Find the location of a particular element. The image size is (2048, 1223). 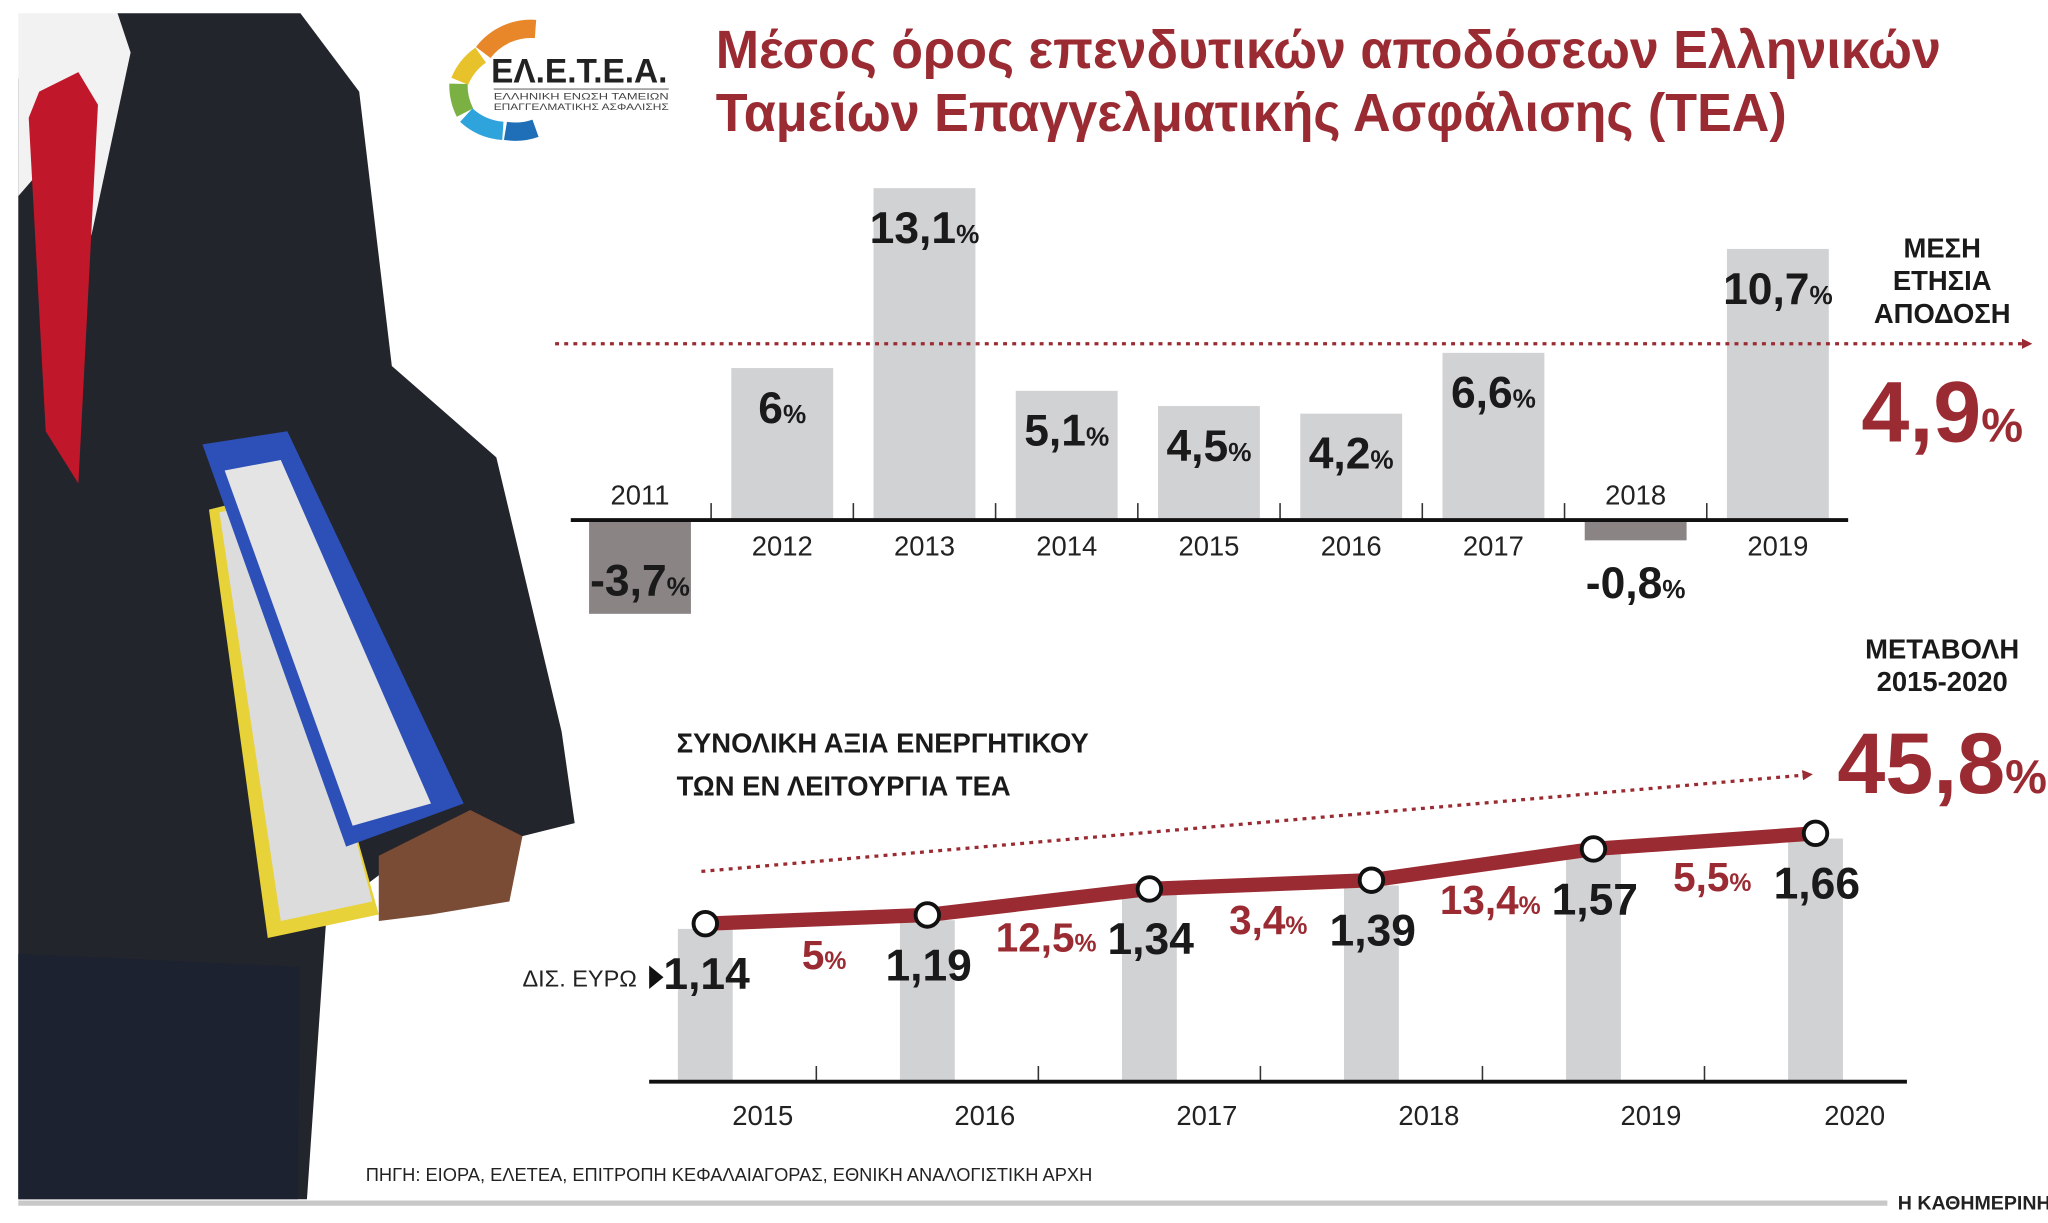

binders is located at coordinates (333, 685).